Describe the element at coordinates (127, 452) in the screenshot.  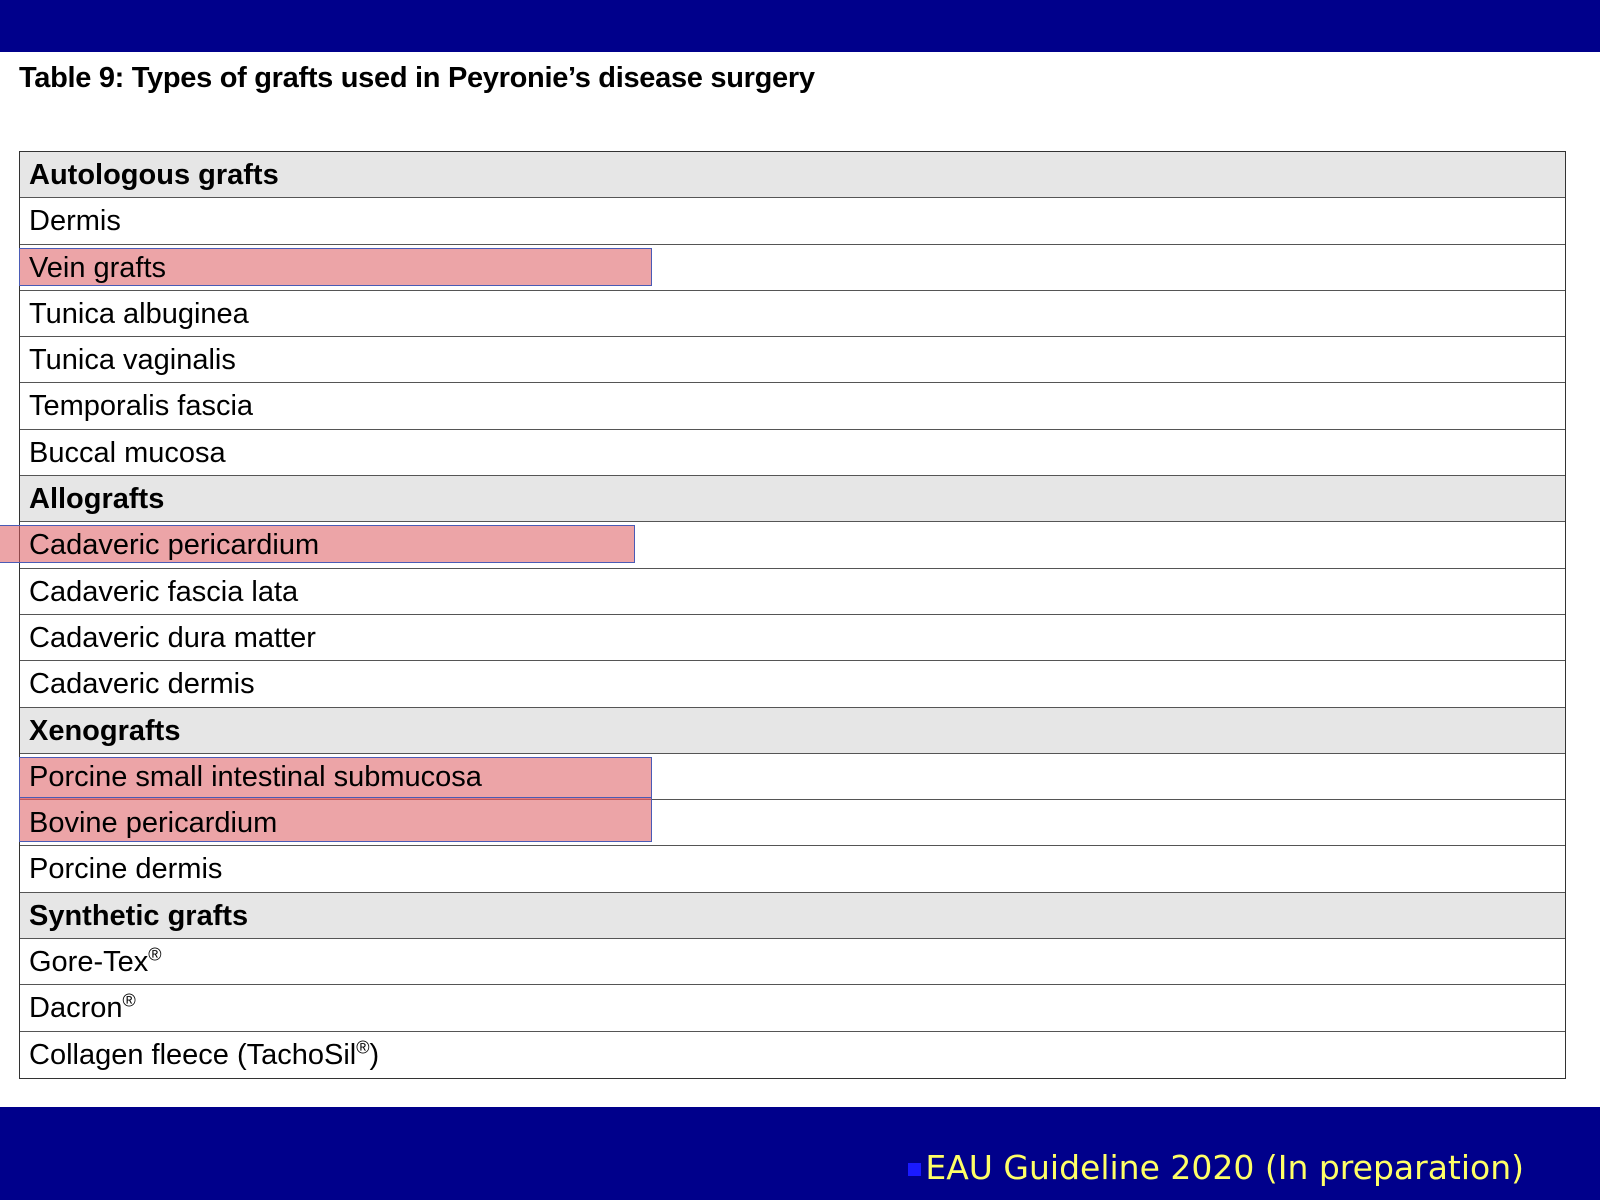
I see `row-label: Buccal mucosa` at that location.